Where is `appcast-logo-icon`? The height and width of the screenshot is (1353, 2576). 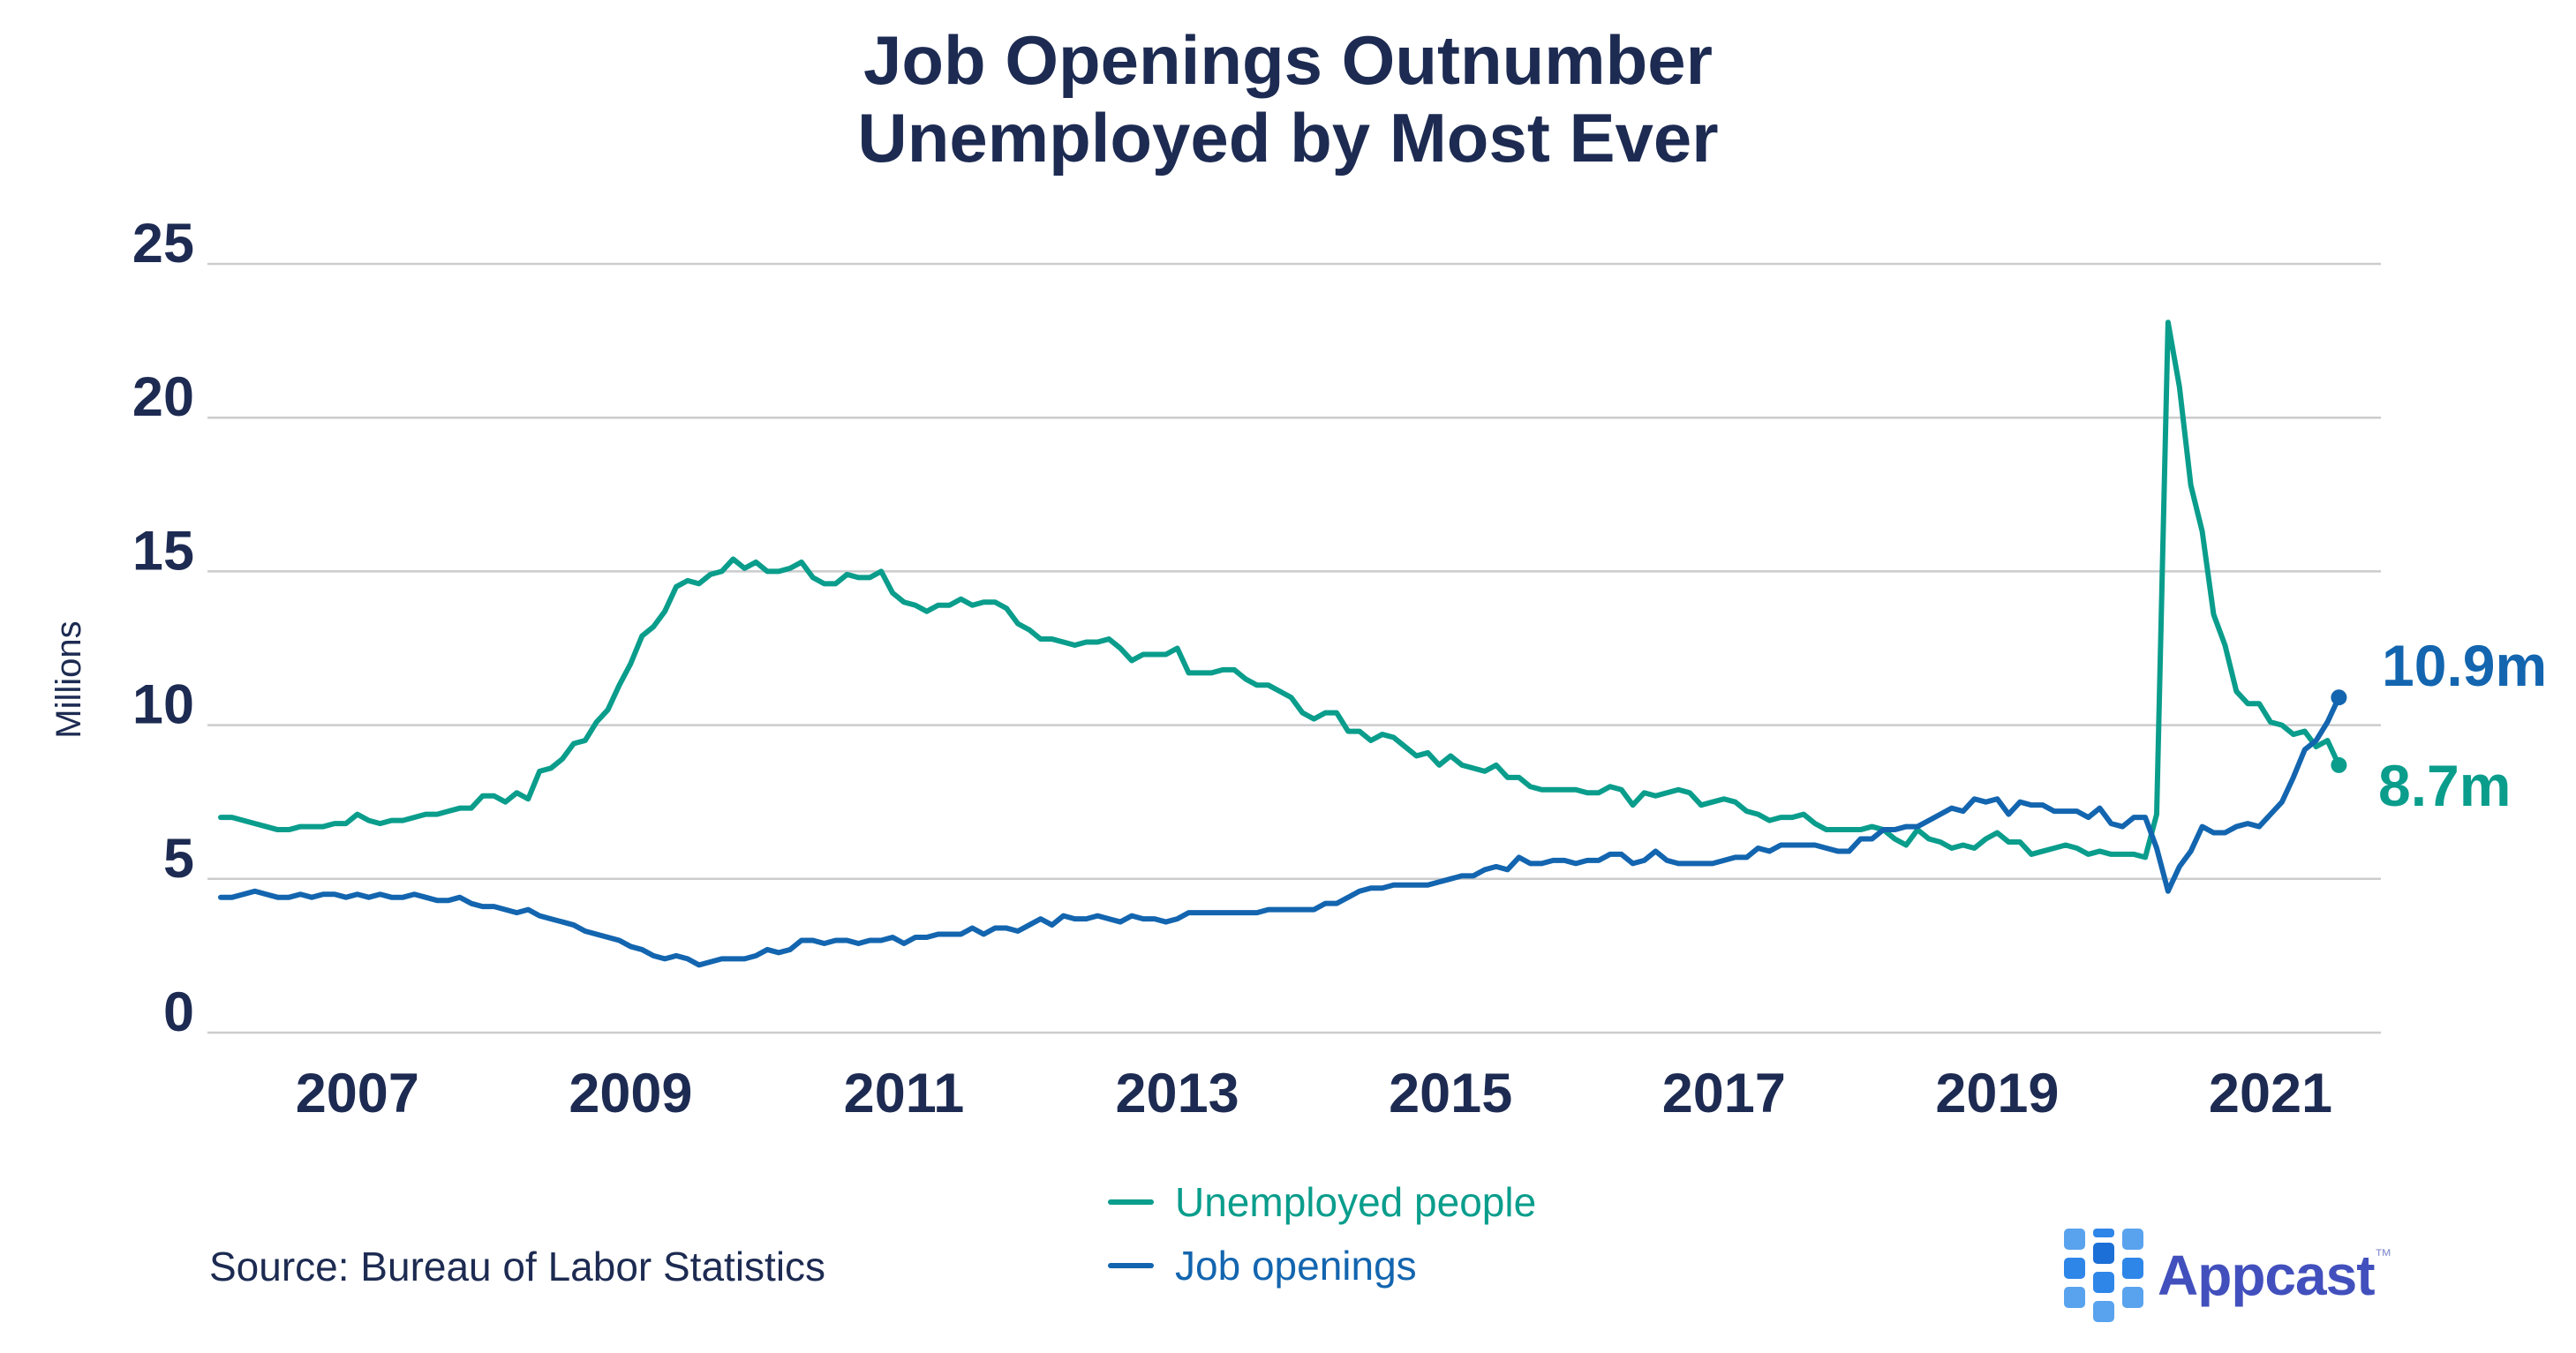 appcast-logo-icon is located at coordinates (2103, 1275).